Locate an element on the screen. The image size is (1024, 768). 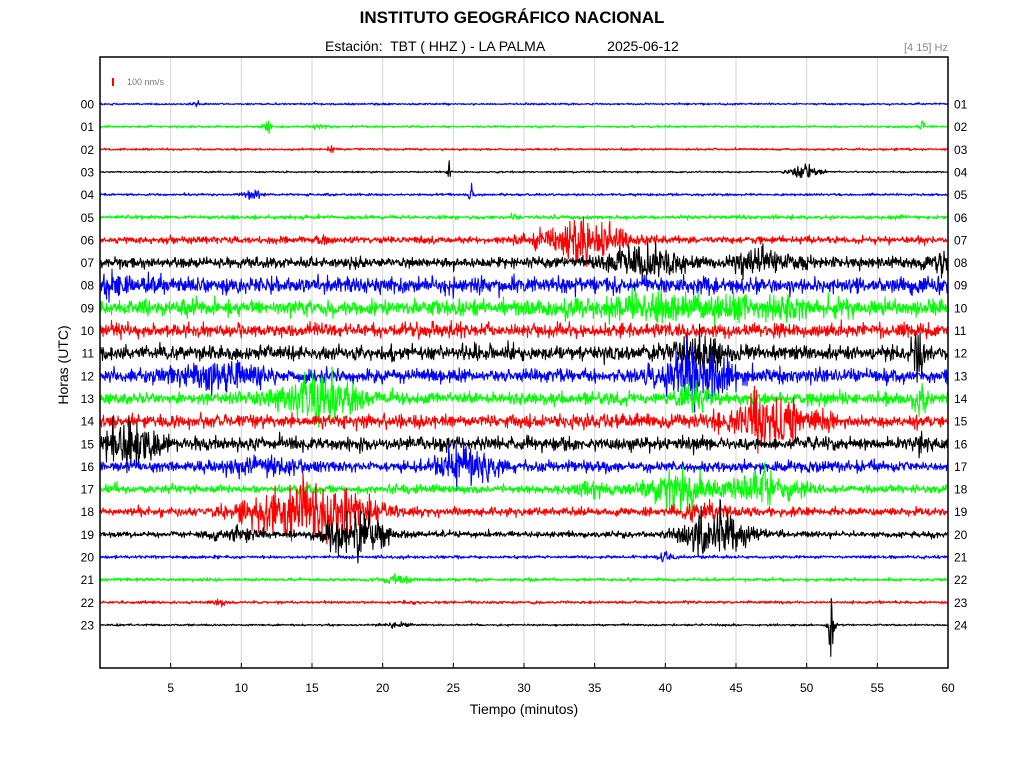
right-hour-label: 10 is located at coordinates (961, 308).